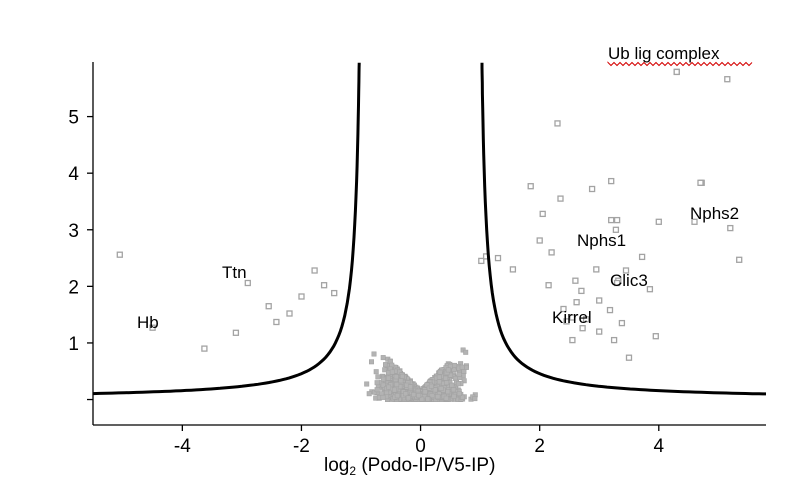  I want to click on y-tick-label: 3, so click(73, 231).